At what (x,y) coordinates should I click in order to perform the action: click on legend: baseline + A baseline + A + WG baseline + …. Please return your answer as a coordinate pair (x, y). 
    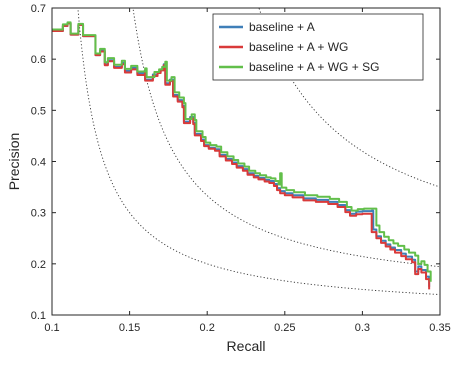
    Looking at the image, I should click on (318, 47).